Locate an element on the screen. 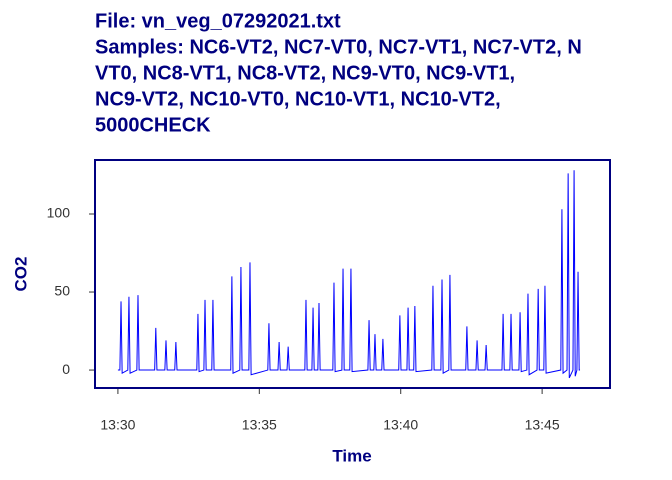  x-tick-label: 13:45 is located at coordinates (542, 425).